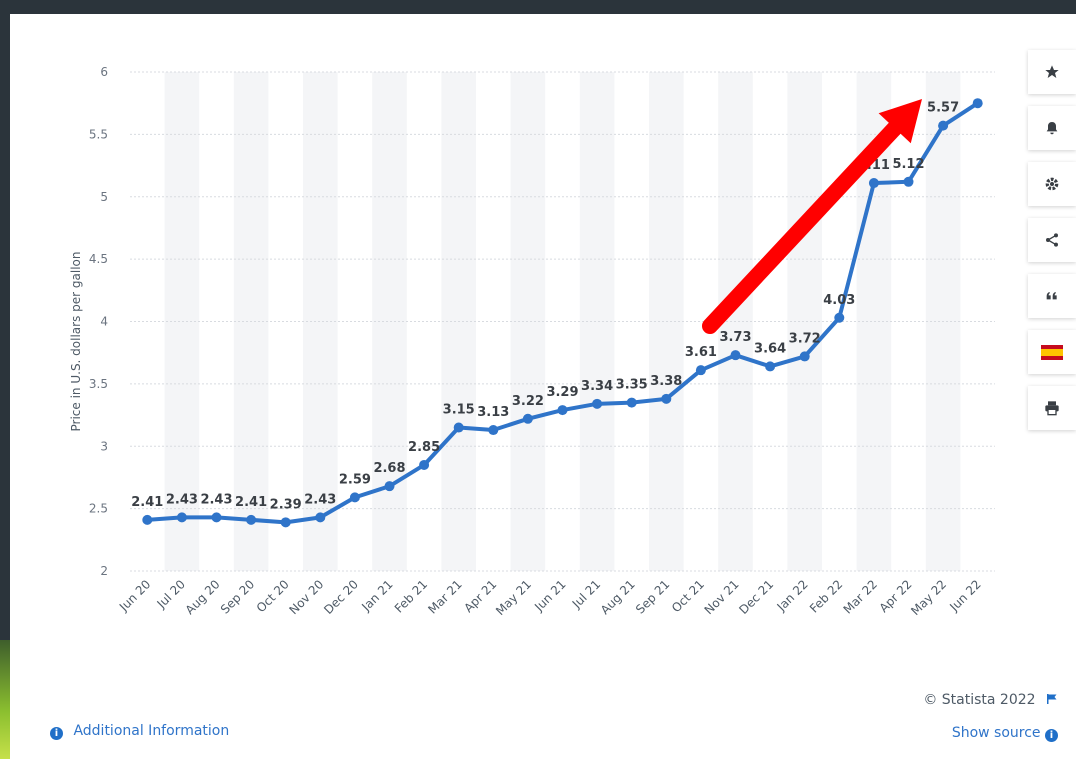  Describe the element at coordinates (1052, 699) in the screenshot. I see `flag-icon` at that location.